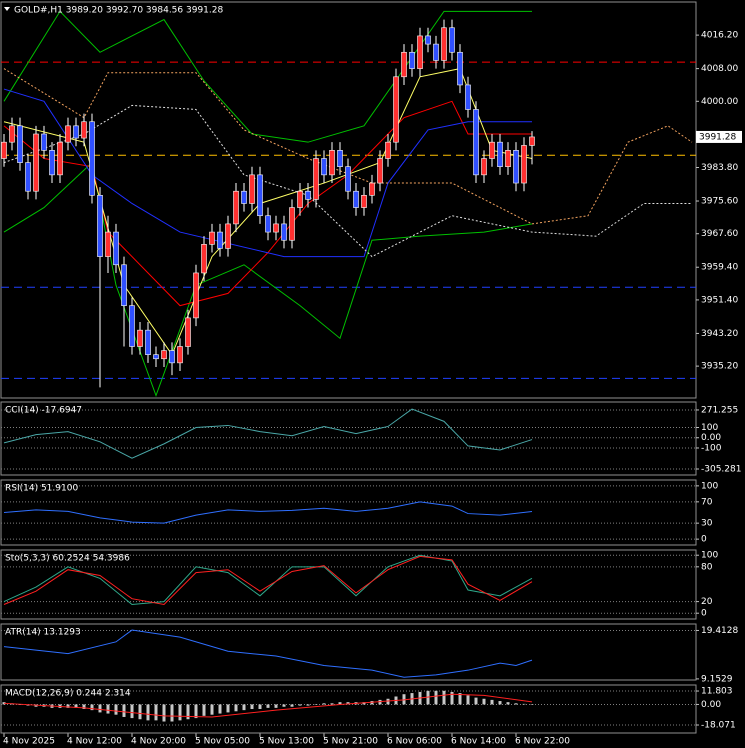 The height and width of the screenshot is (748, 745). Describe the element at coordinates (222, 742) in the screenshot. I see `x-tick-label: 5 Nov 05:00` at that location.